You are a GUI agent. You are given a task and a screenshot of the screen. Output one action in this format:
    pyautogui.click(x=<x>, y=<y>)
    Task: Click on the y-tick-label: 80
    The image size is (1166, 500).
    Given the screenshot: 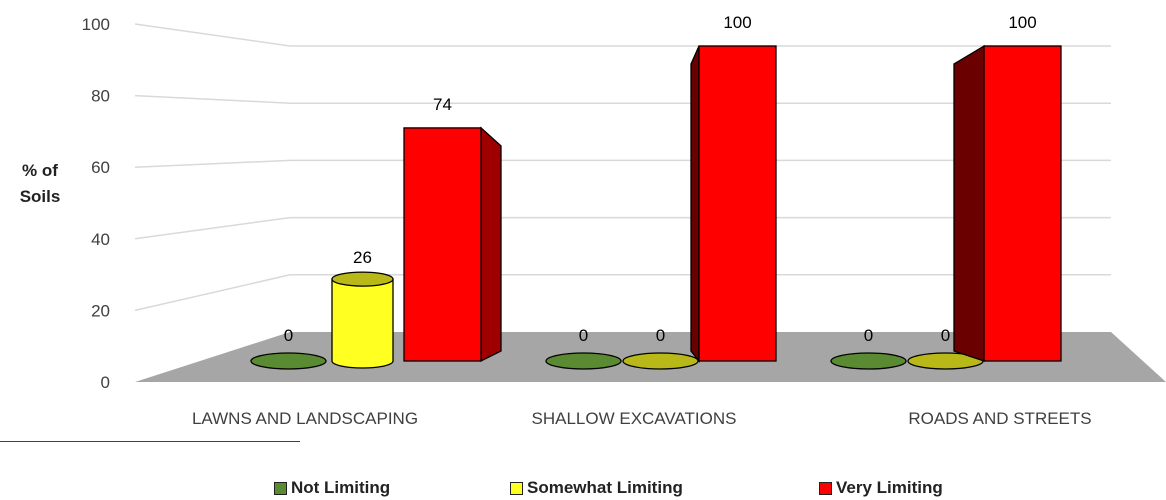 What is the action you would take?
    pyautogui.click(x=100, y=96)
    